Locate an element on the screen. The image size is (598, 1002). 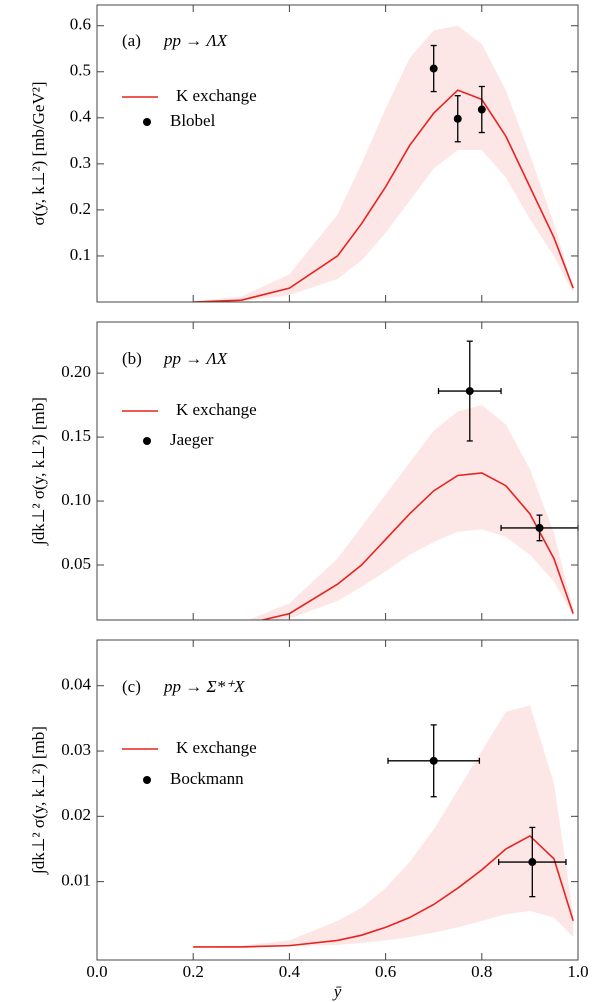
panel-label: (b) is located at coordinates (132, 358).